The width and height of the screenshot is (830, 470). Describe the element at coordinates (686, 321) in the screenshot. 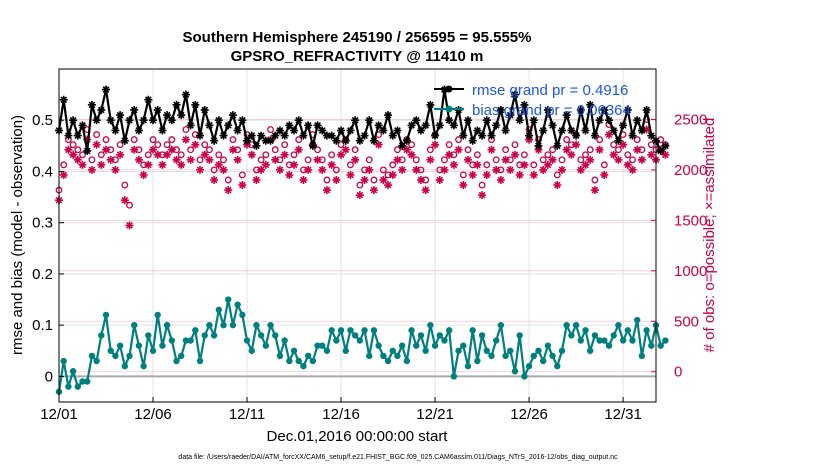

I see `y2-tick-label: 500` at that location.